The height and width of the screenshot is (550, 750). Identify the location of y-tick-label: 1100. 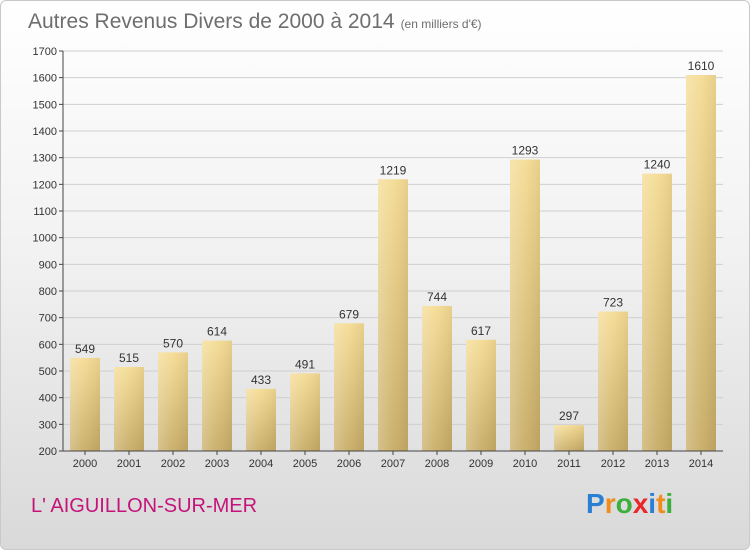
(45, 212).